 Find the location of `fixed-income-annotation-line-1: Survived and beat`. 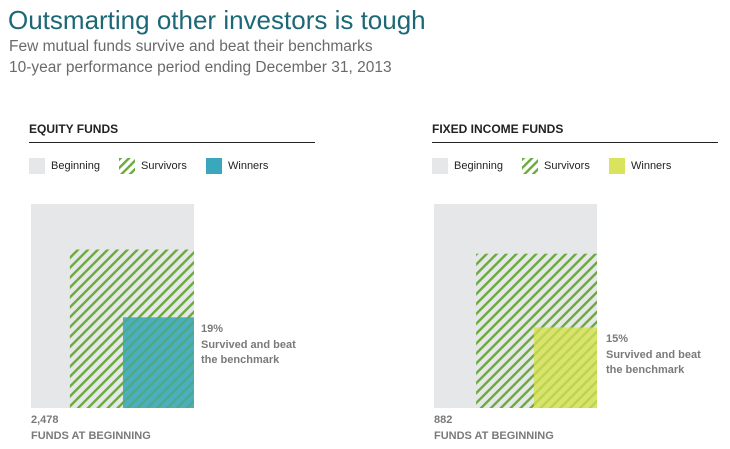

fixed-income-annotation-line-1: Survived and beat is located at coordinates (653, 354).